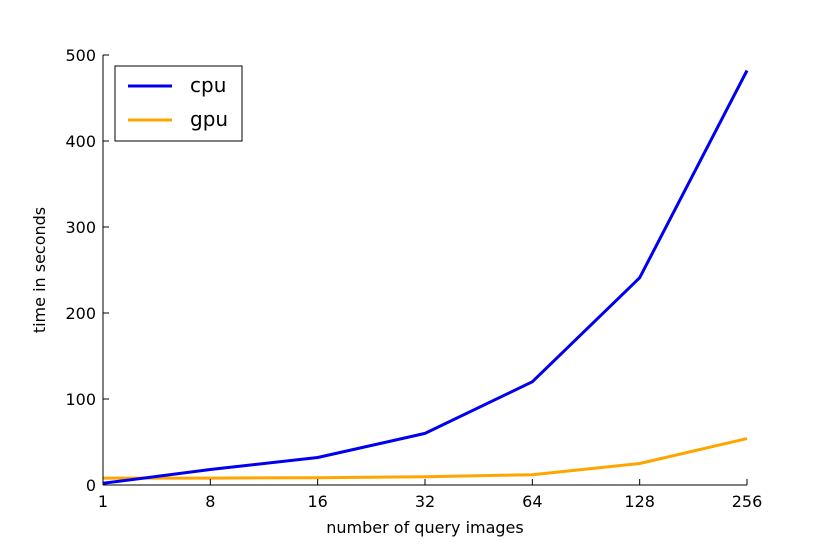  Describe the element at coordinates (425, 501) in the screenshot. I see `x-tick-label: 32` at that location.